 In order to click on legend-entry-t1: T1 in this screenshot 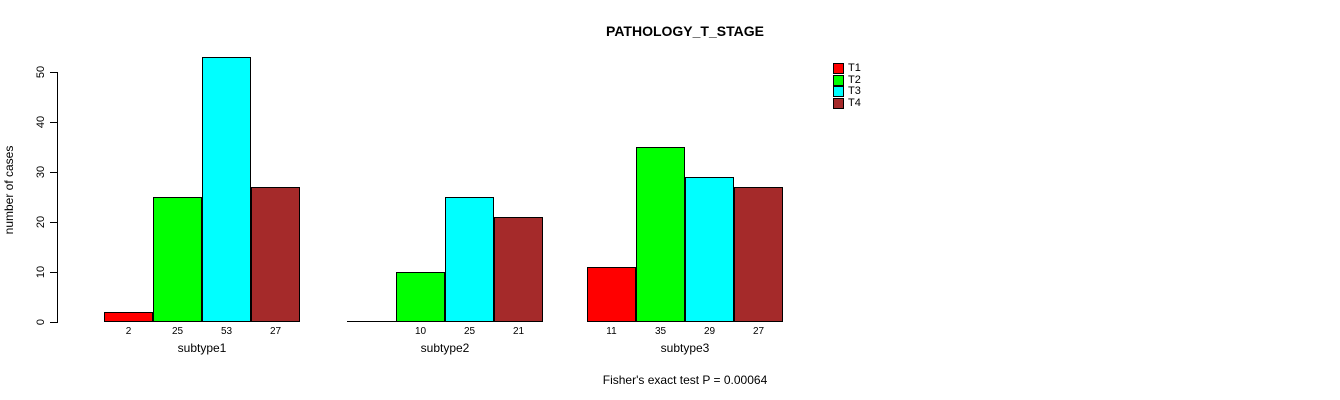, I will do `click(847, 69)`.